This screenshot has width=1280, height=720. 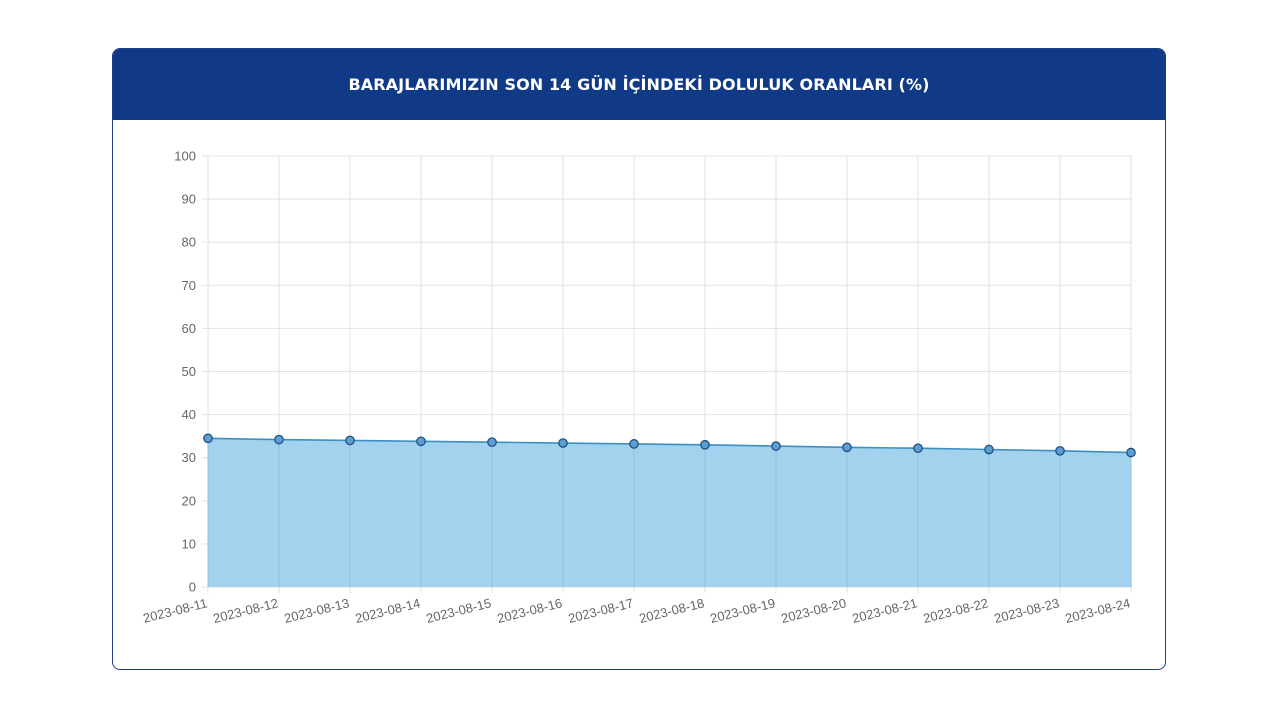 What do you see at coordinates (956, 610) in the screenshot?
I see `x-tick-label: 2023-08-22` at bounding box center [956, 610].